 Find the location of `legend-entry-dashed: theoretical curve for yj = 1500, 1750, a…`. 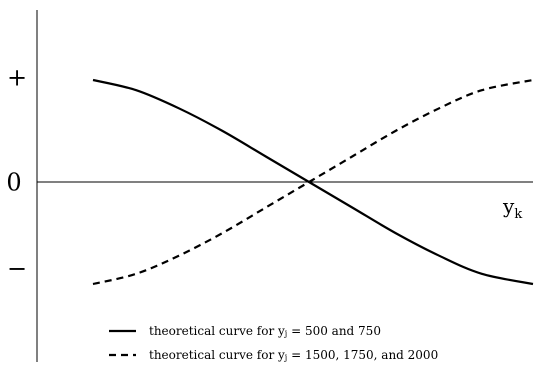

legend-entry-dashed: theoretical curve for yj = 1500, 1750, a… is located at coordinates (273, 355).